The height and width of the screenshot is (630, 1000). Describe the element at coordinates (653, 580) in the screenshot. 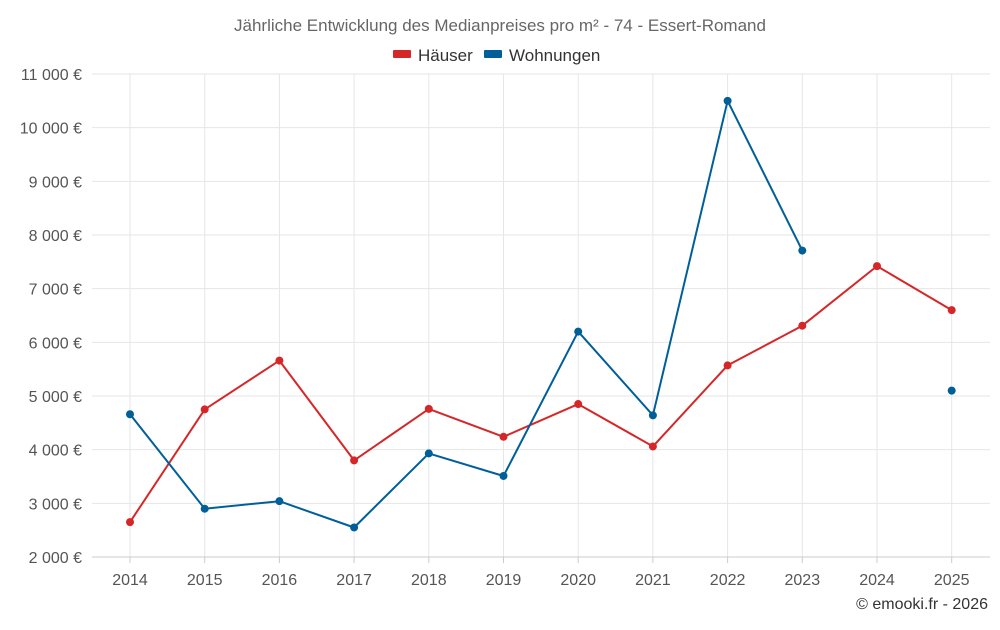

I see `x-tick-label: 2021` at that location.